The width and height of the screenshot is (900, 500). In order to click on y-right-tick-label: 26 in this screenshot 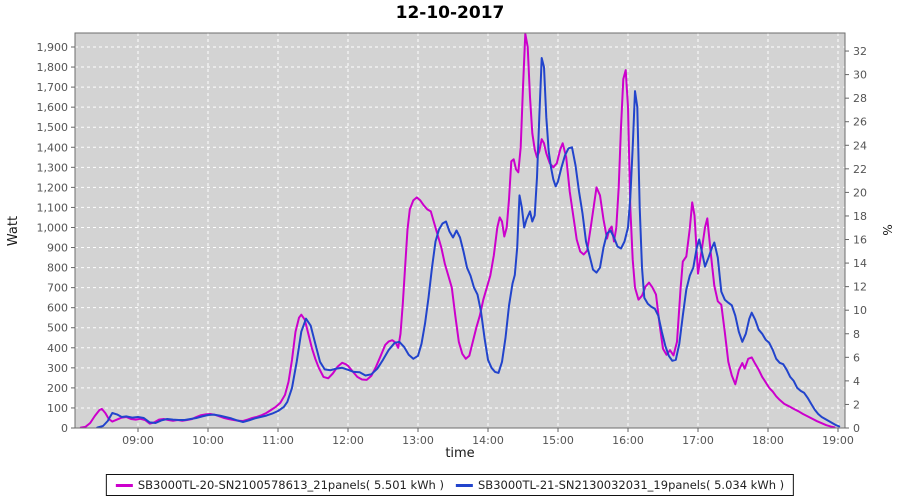, I will do `click(860, 122)`.